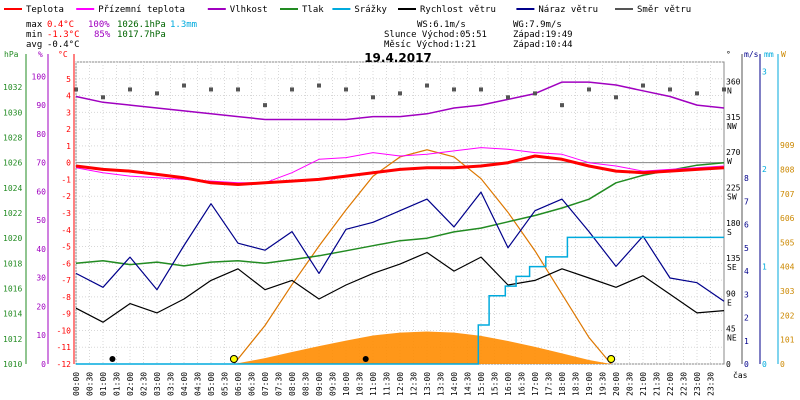  Describe the element at coordinates (729, 232) in the screenshot. I see `compass-tick: S` at that location.